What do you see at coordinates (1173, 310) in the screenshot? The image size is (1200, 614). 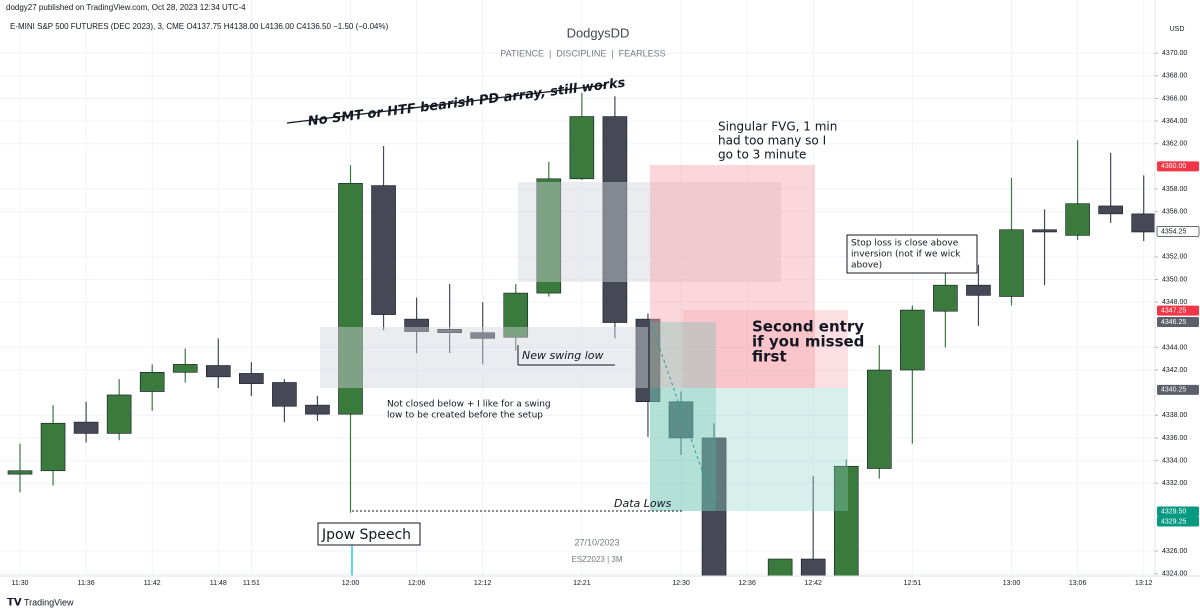 I see `price-label: 4347.25` at bounding box center [1173, 310].